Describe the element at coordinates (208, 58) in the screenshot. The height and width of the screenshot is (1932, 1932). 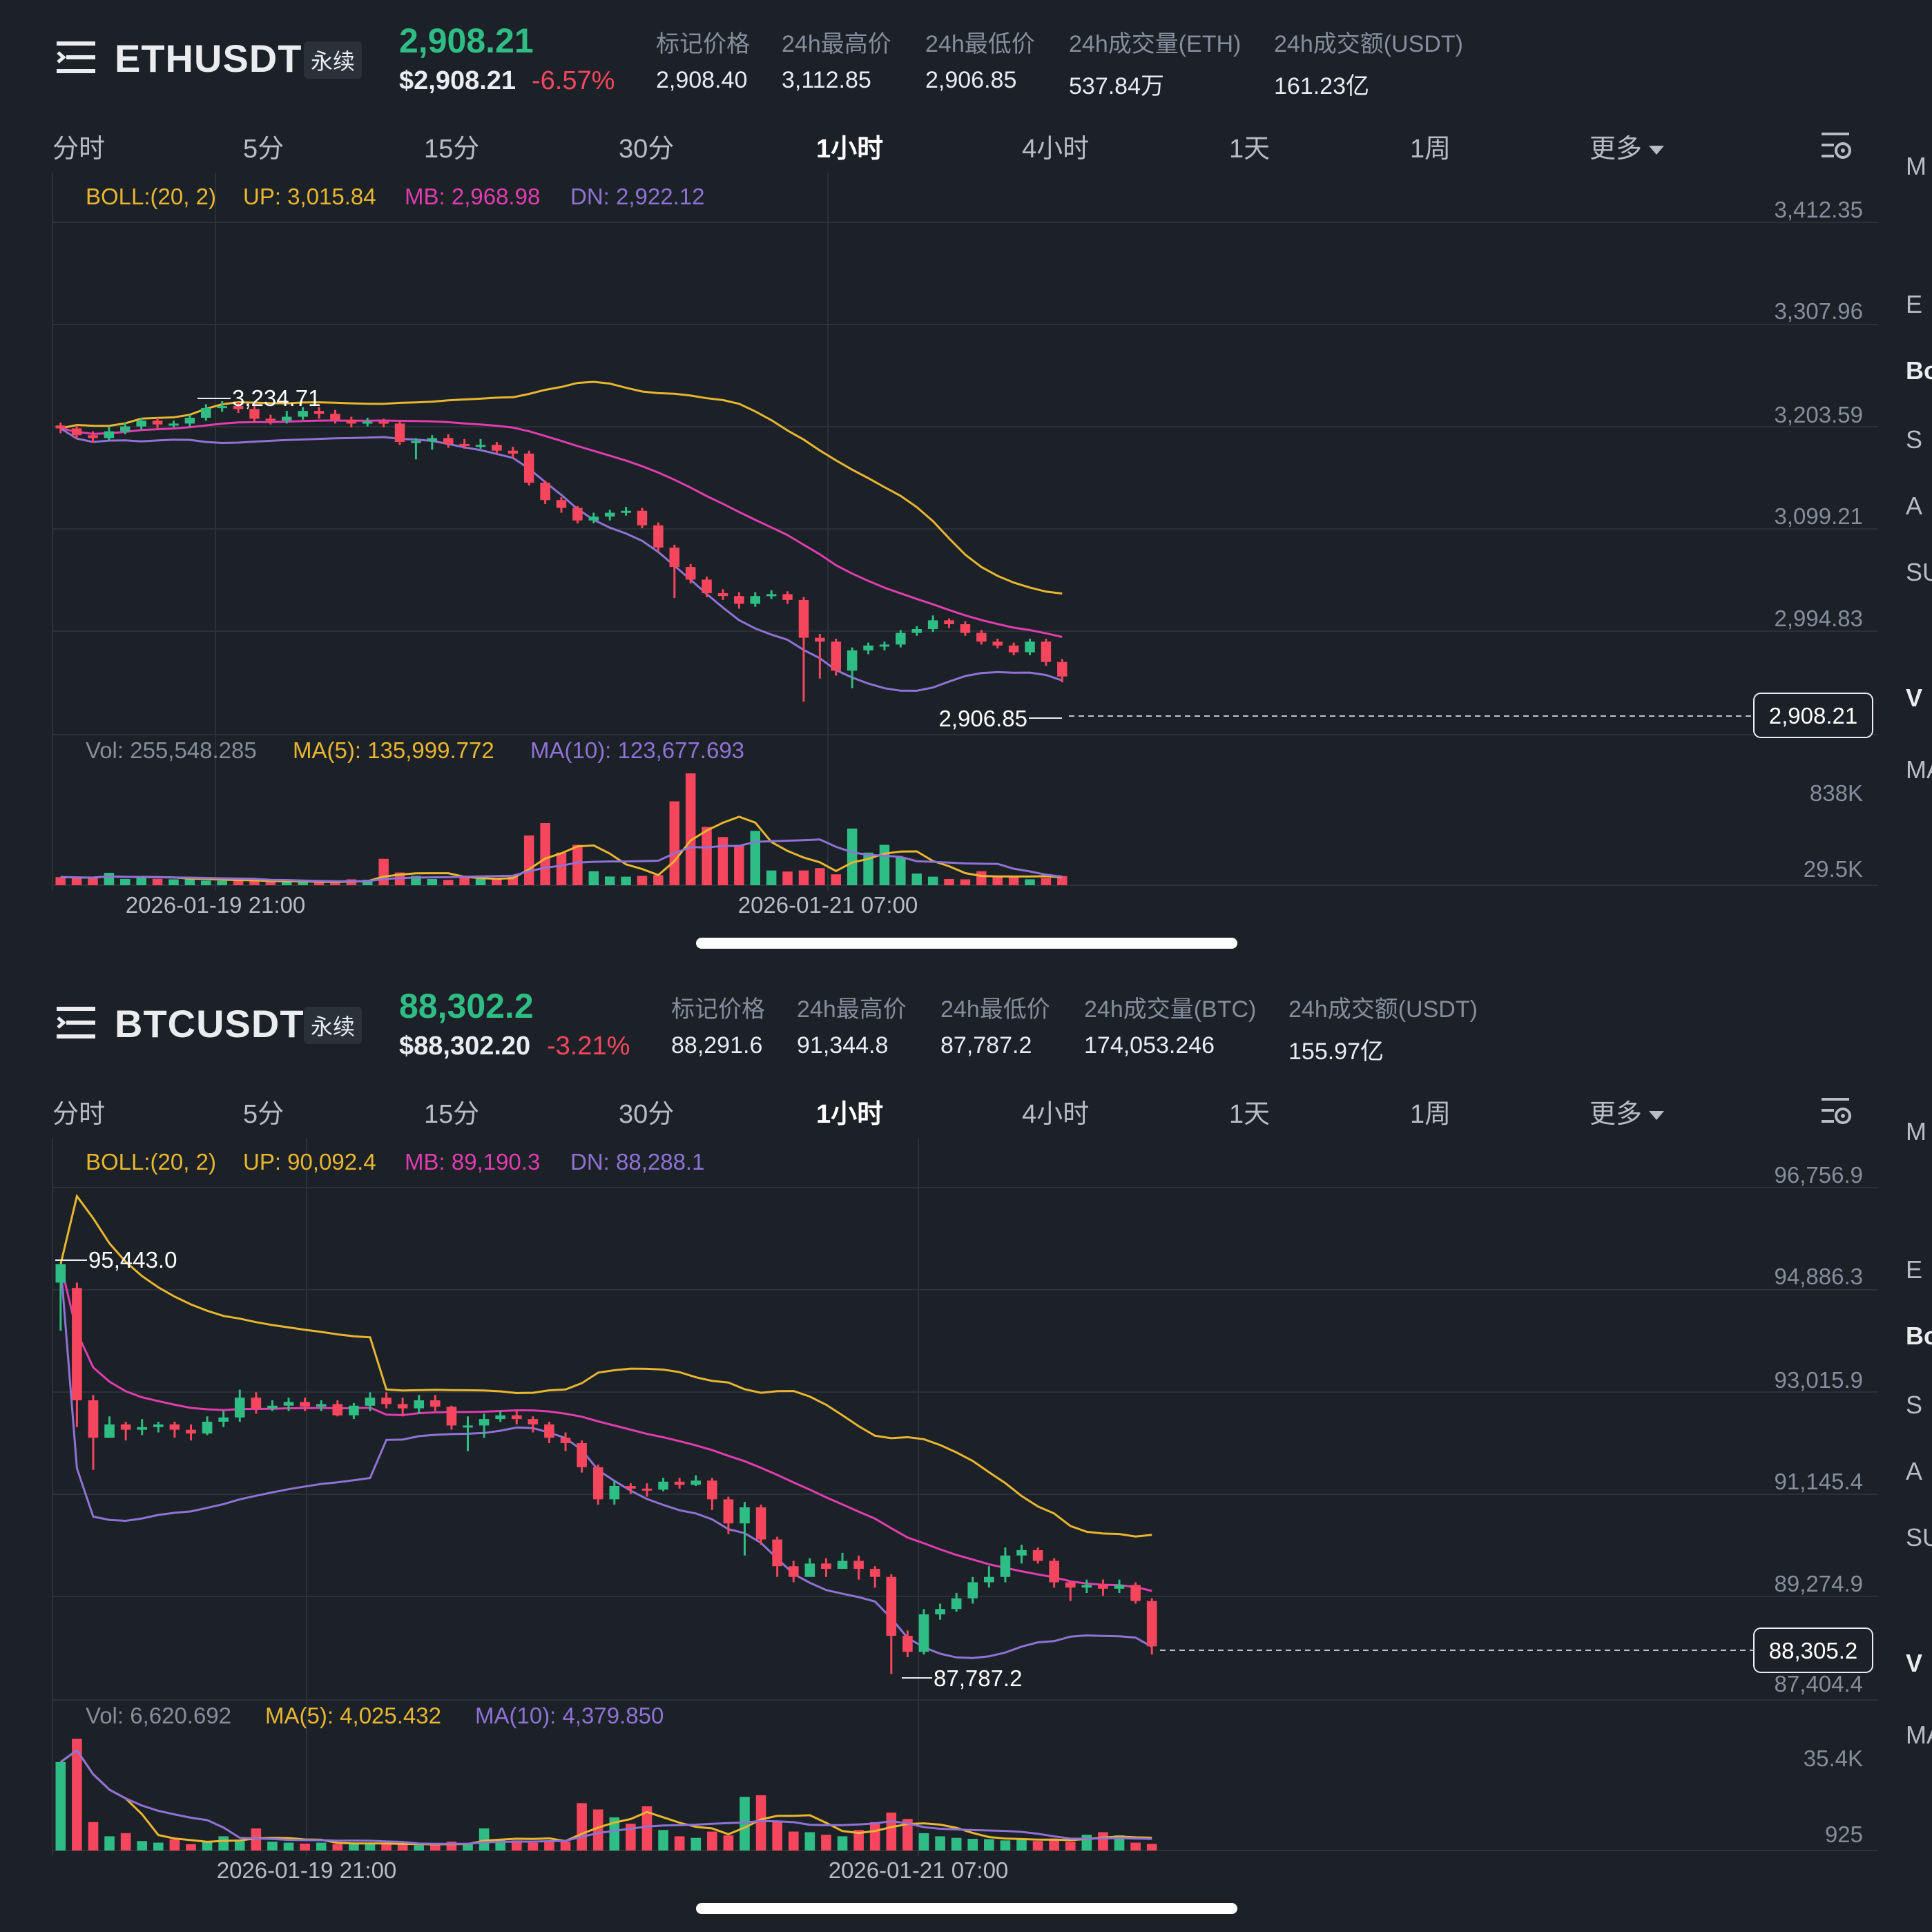
I see `symbol-name: ETHUSDT` at that location.